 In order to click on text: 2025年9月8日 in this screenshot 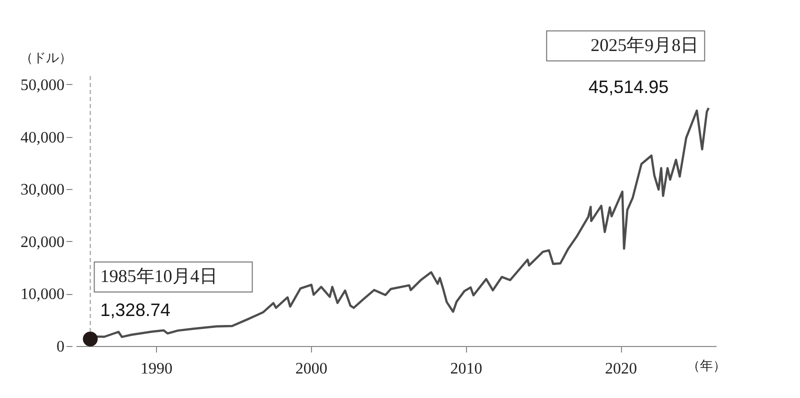, I will do `click(644, 44)`.